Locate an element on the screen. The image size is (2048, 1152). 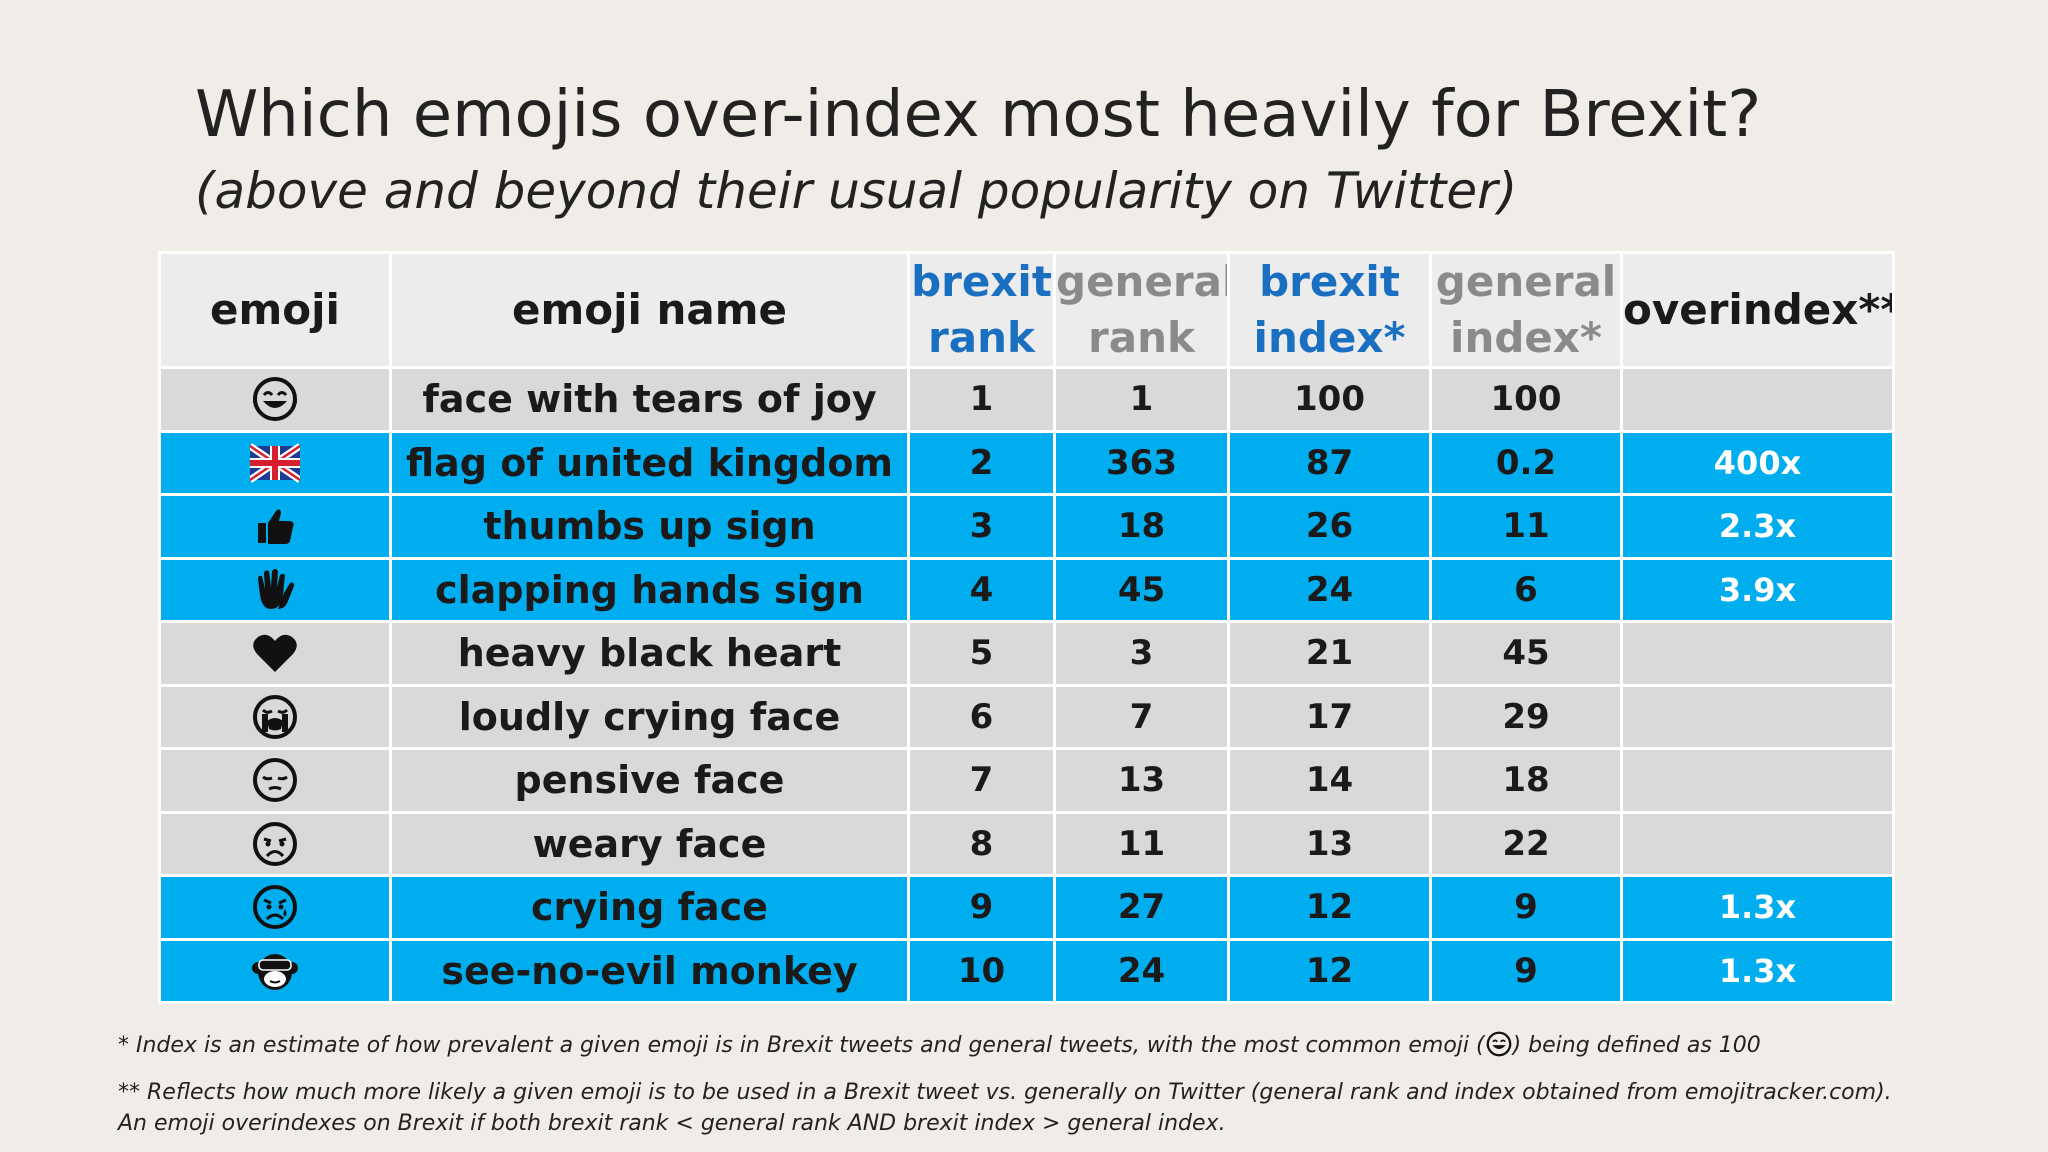
brexit-rank-cell: 9 is located at coordinates (981, 907).